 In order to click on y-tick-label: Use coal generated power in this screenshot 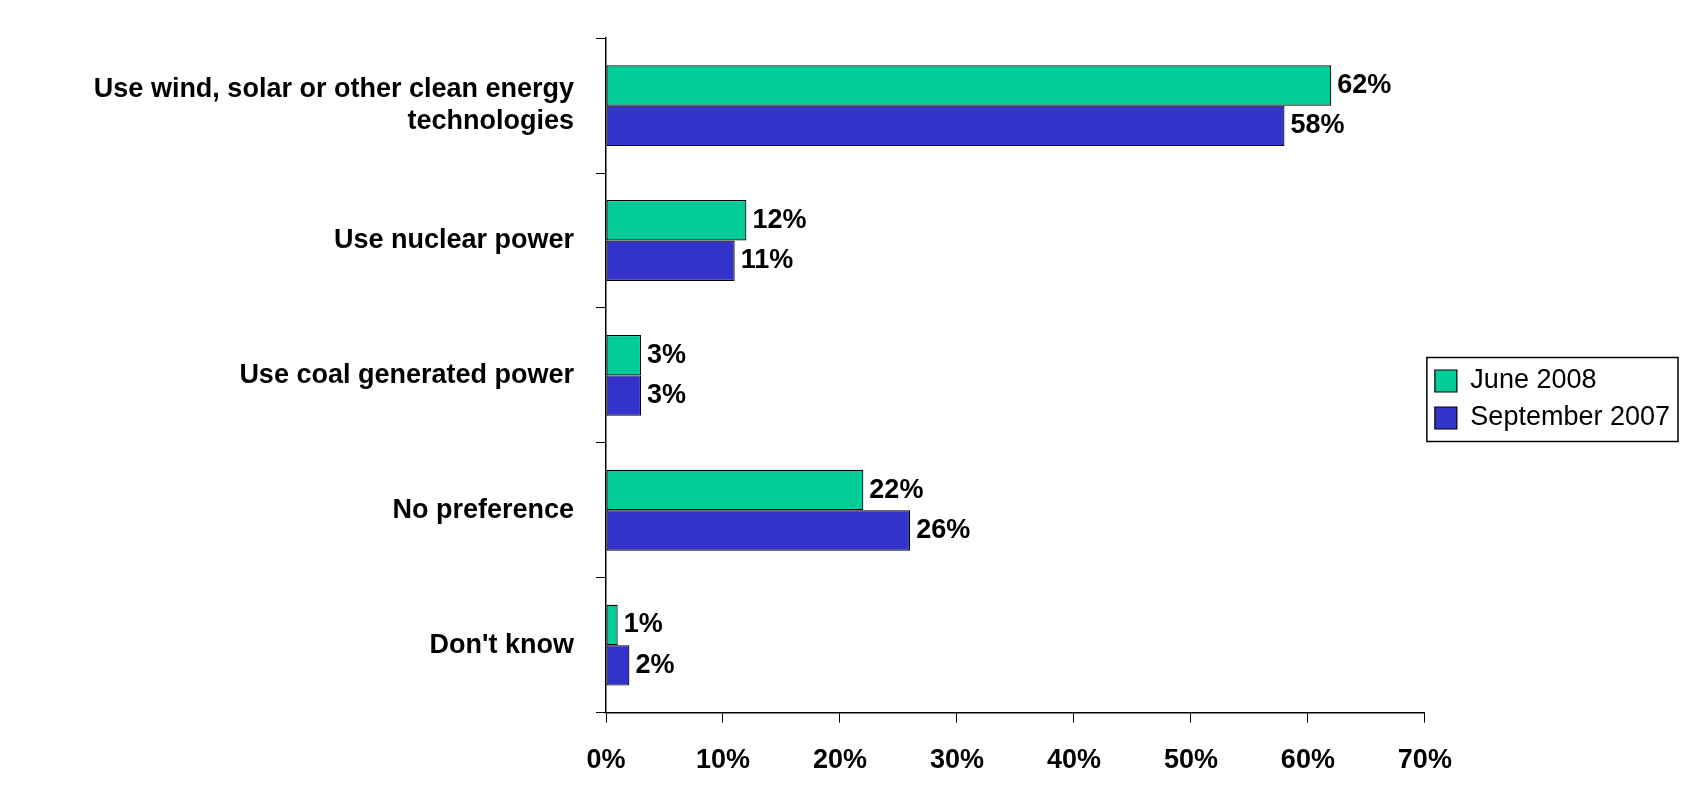, I will do `click(407, 373)`.